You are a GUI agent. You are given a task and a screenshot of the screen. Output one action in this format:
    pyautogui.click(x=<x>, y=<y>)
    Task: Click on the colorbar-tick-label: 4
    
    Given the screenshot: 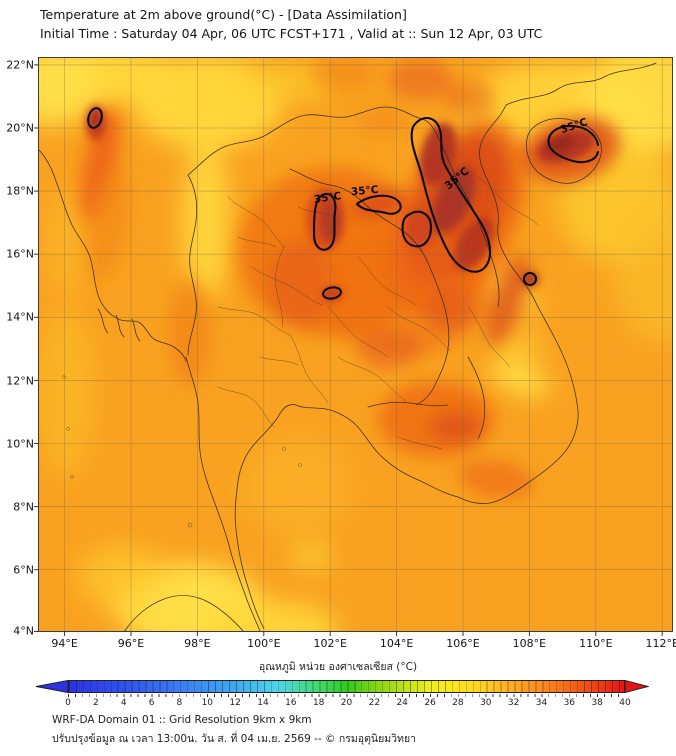 What is the action you would take?
    pyautogui.click(x=123, y=703)
    